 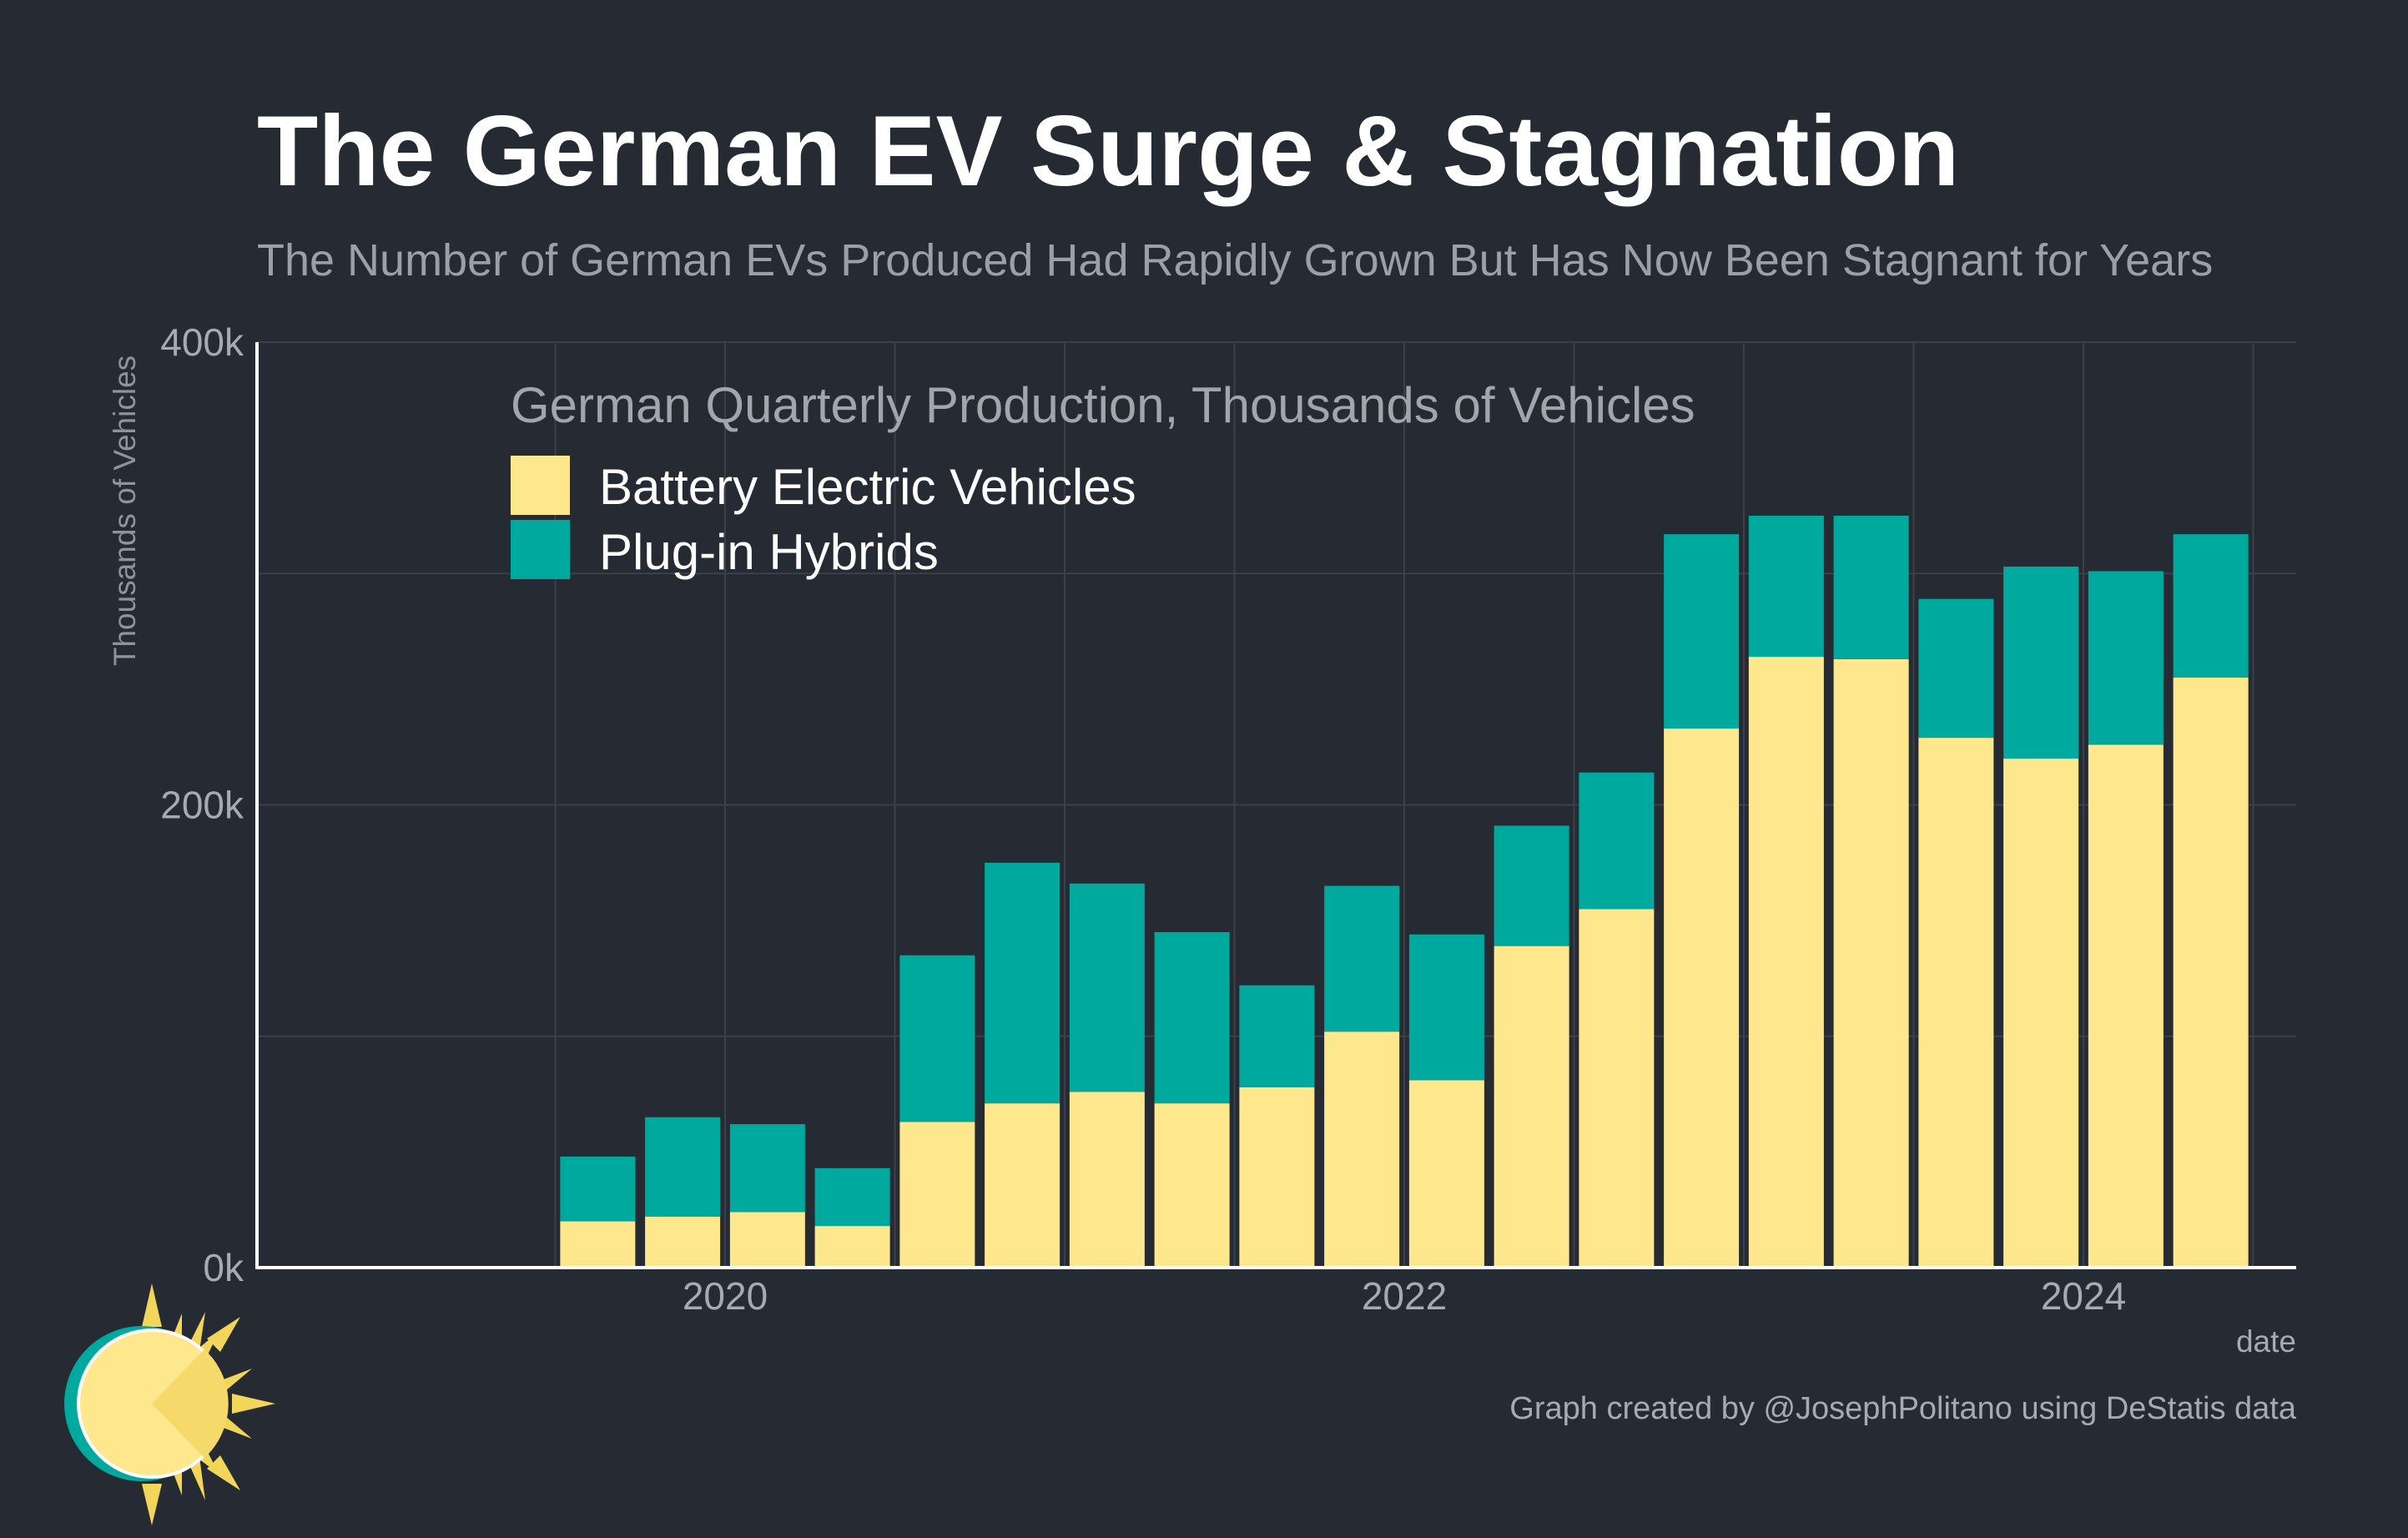 I want to click on bar-phev-2023-q3, so click(x=1956, y=668).